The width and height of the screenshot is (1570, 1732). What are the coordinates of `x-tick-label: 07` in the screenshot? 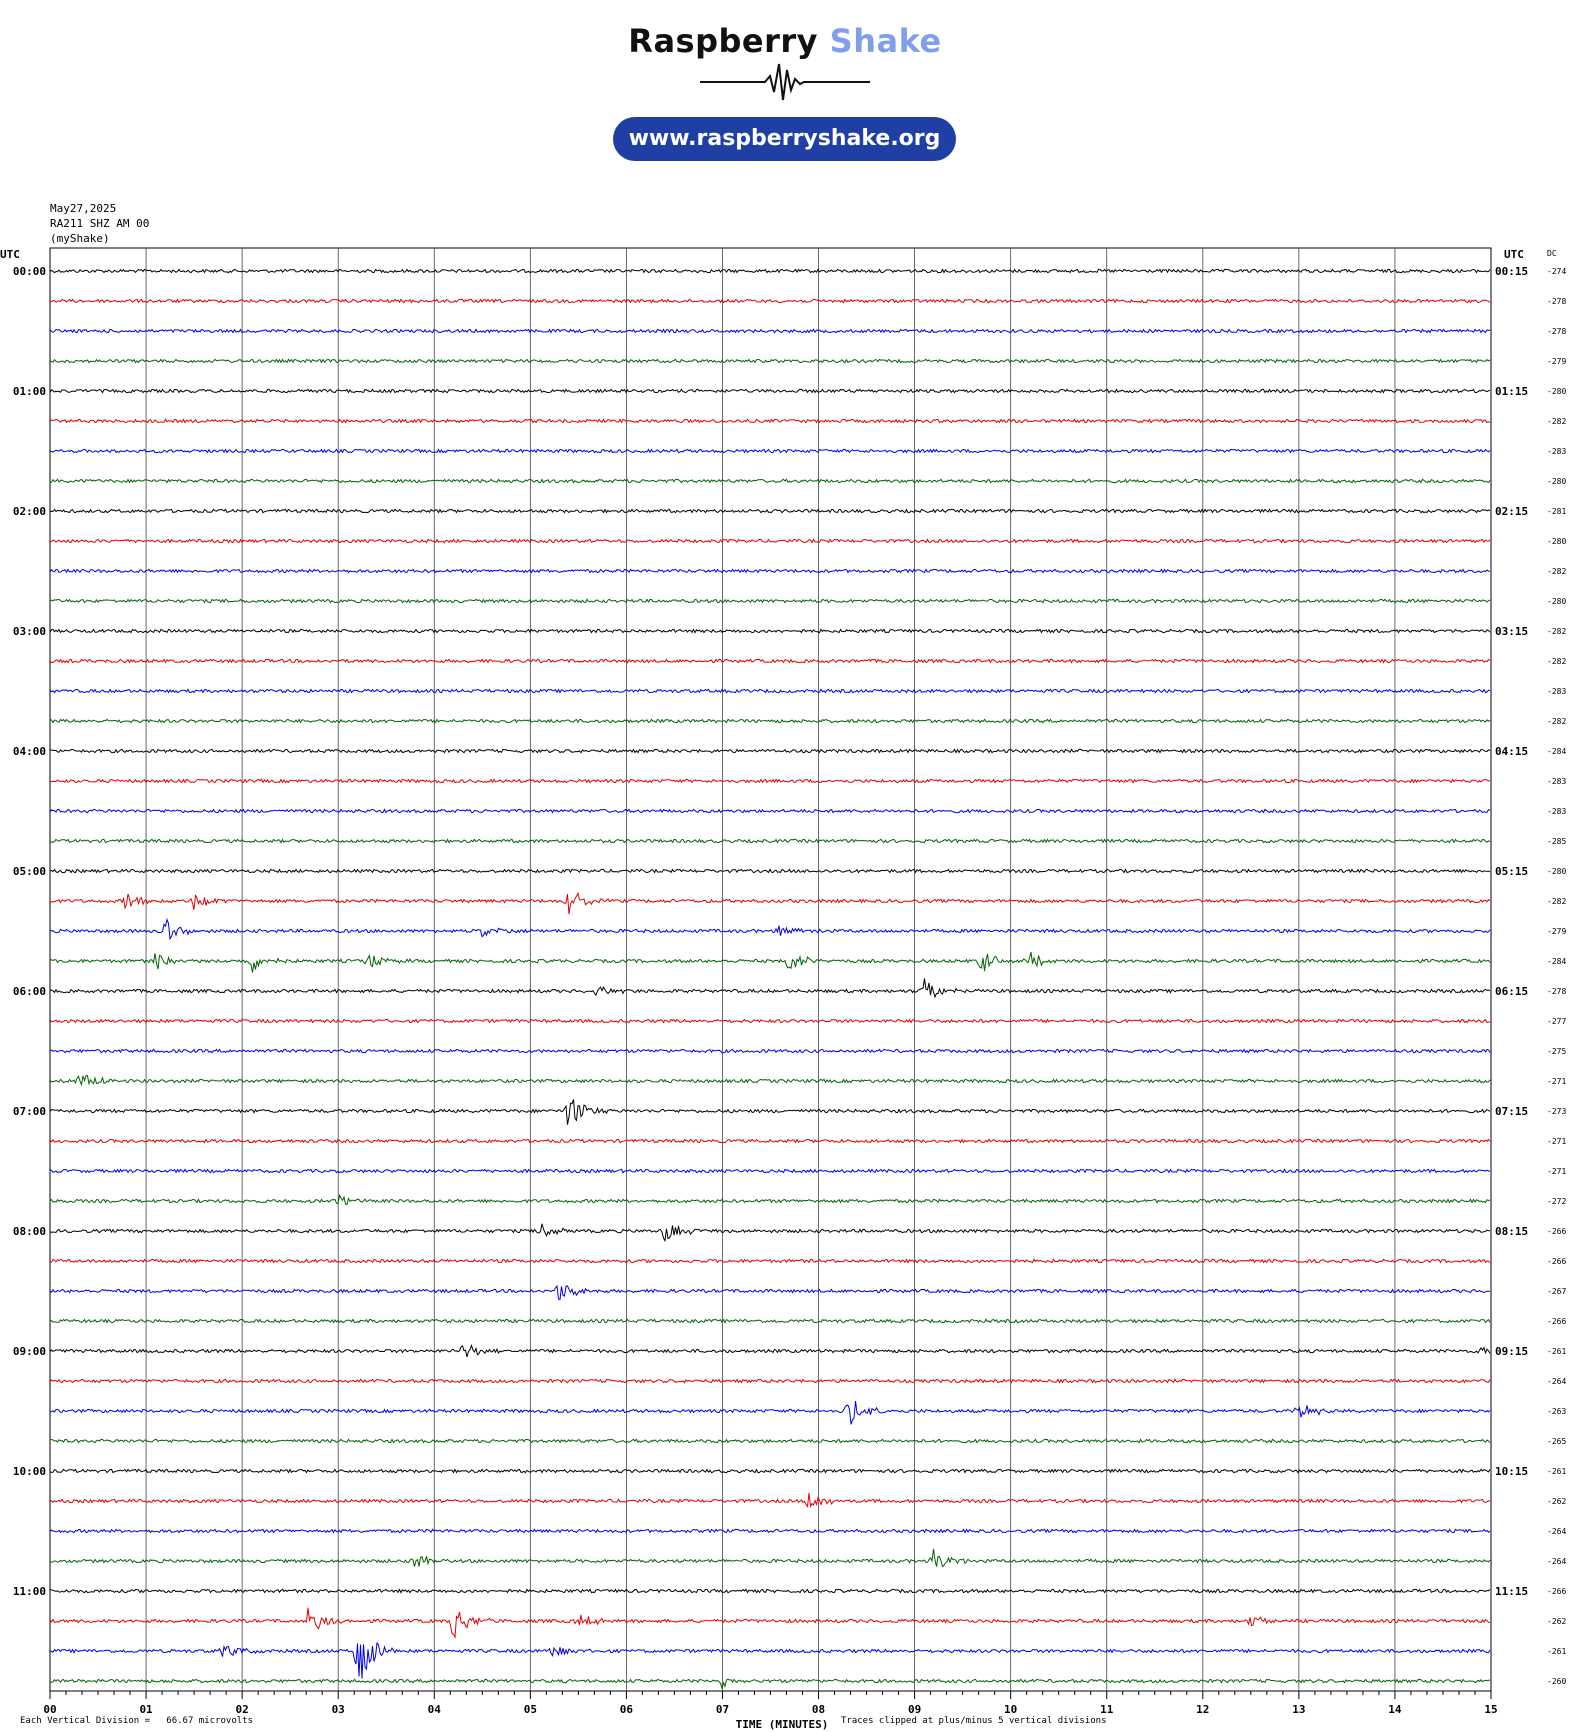 It's located at (722, 1709).